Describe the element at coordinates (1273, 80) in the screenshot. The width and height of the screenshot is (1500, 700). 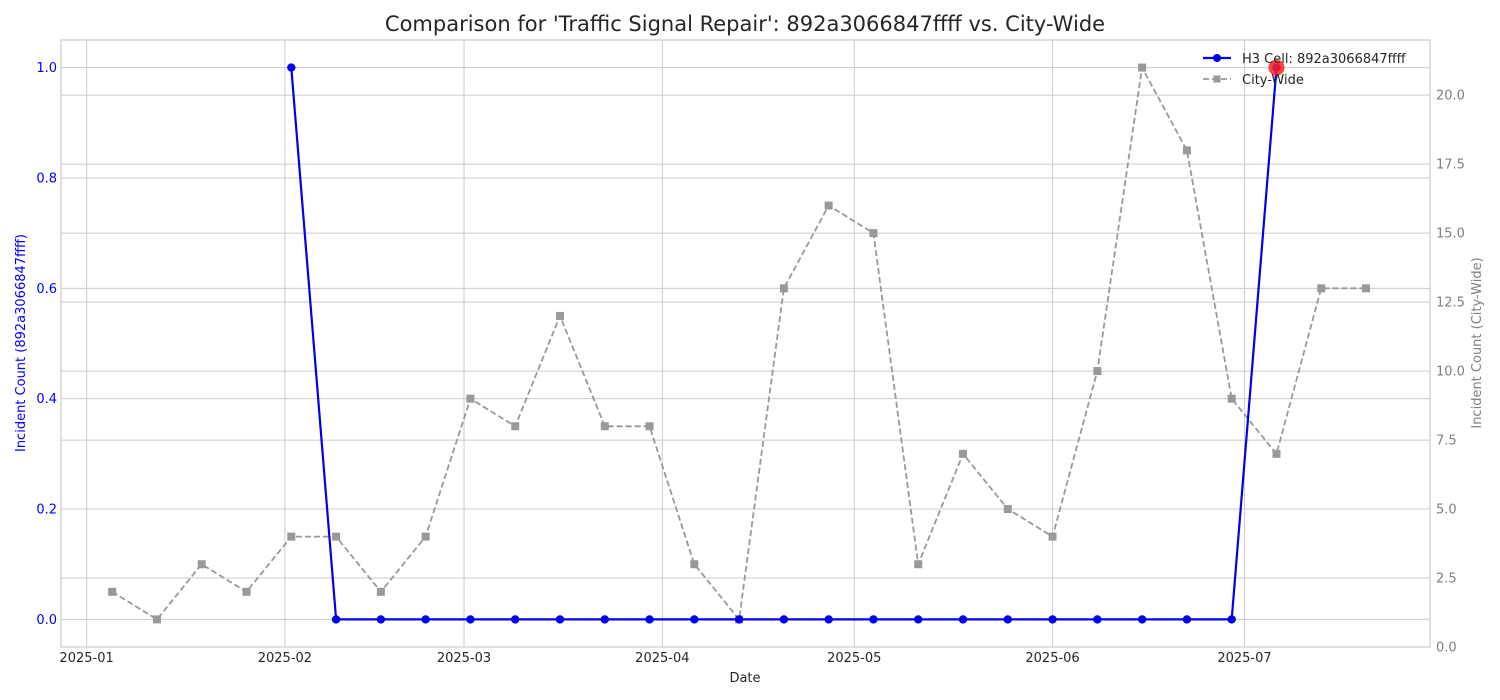
I see `legend-label-city: City-Wide` at that location.